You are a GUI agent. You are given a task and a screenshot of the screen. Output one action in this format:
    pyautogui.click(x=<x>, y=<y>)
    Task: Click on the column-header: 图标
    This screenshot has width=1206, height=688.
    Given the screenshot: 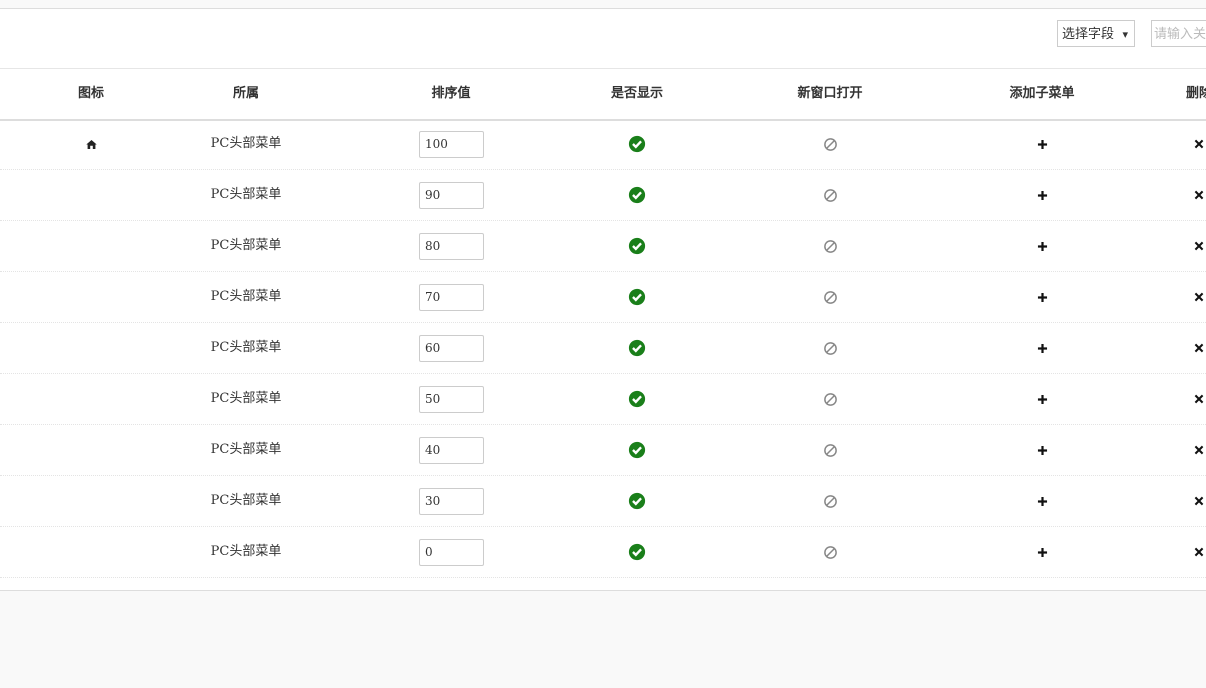 What is the action you would take?
    pyautogui.click(x=91, y=93)
    